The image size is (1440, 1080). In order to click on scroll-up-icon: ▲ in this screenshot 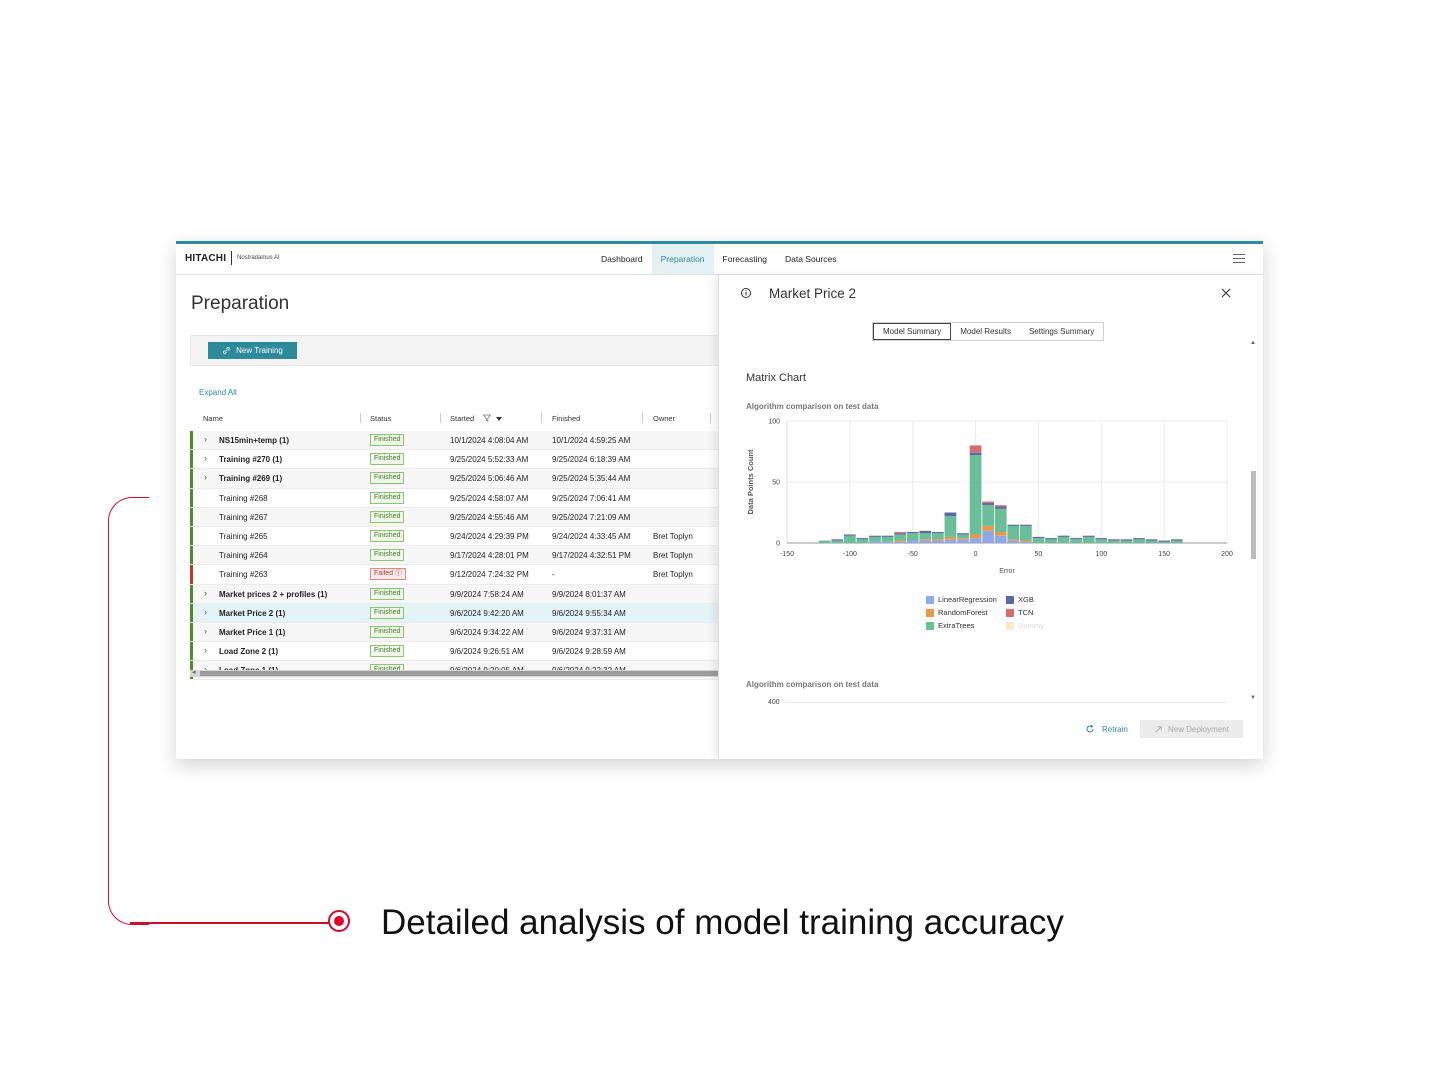, I will do `click(1253, 343)`.